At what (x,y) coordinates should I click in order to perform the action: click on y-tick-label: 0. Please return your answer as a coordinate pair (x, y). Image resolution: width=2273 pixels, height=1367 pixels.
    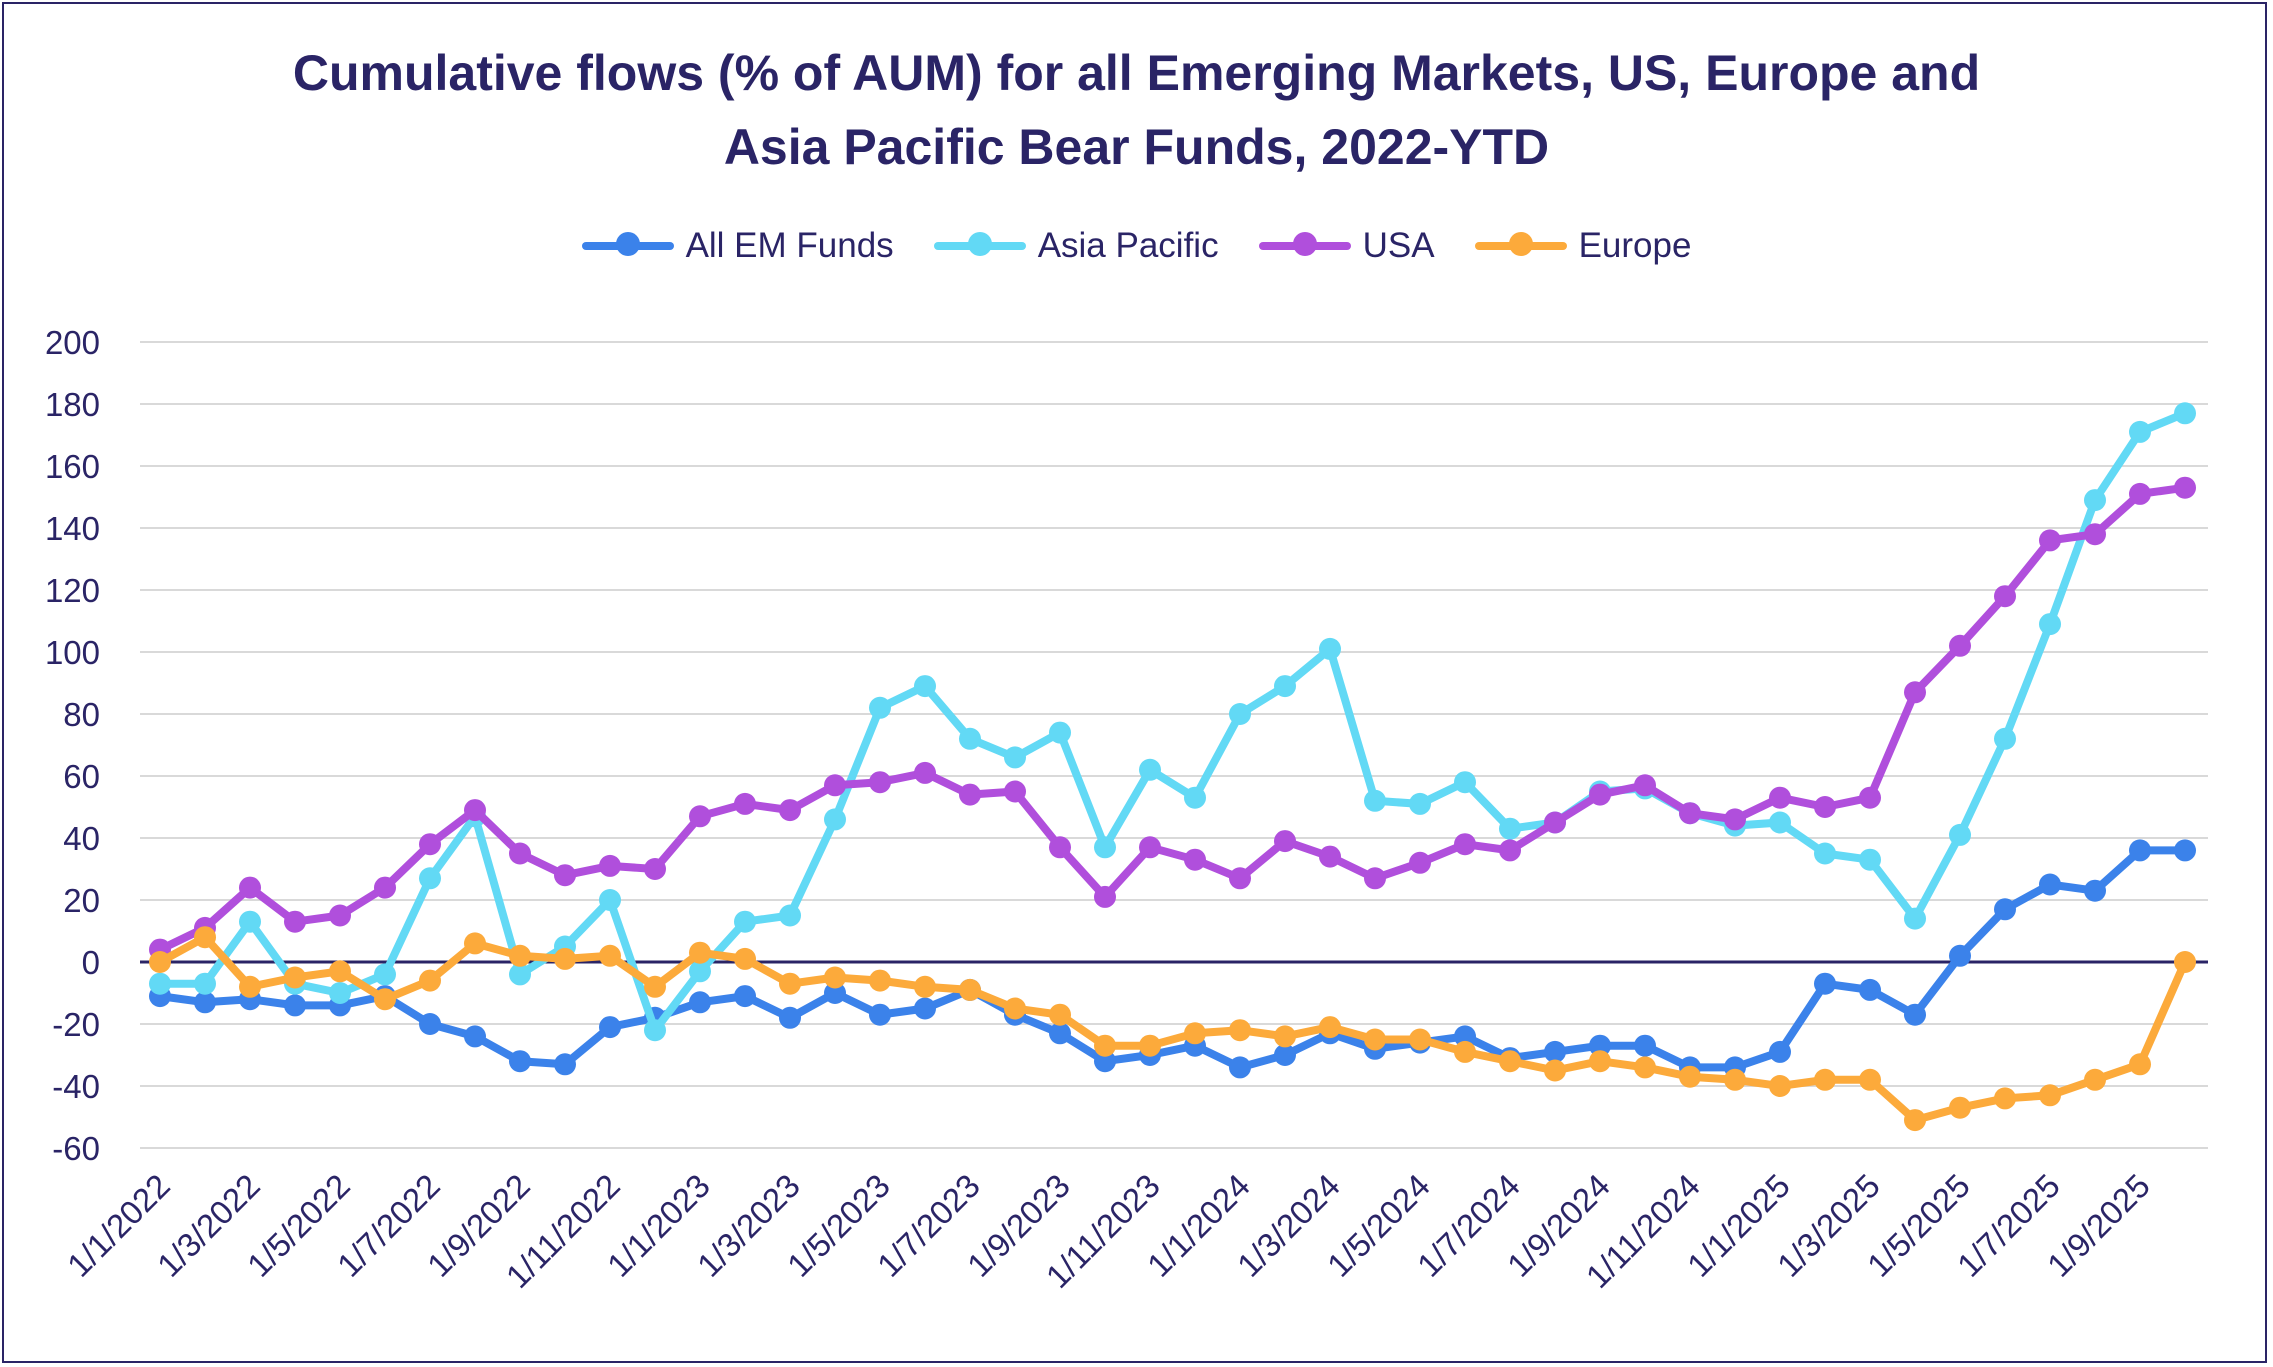
    Looking at the image, I should click on (91, 962).